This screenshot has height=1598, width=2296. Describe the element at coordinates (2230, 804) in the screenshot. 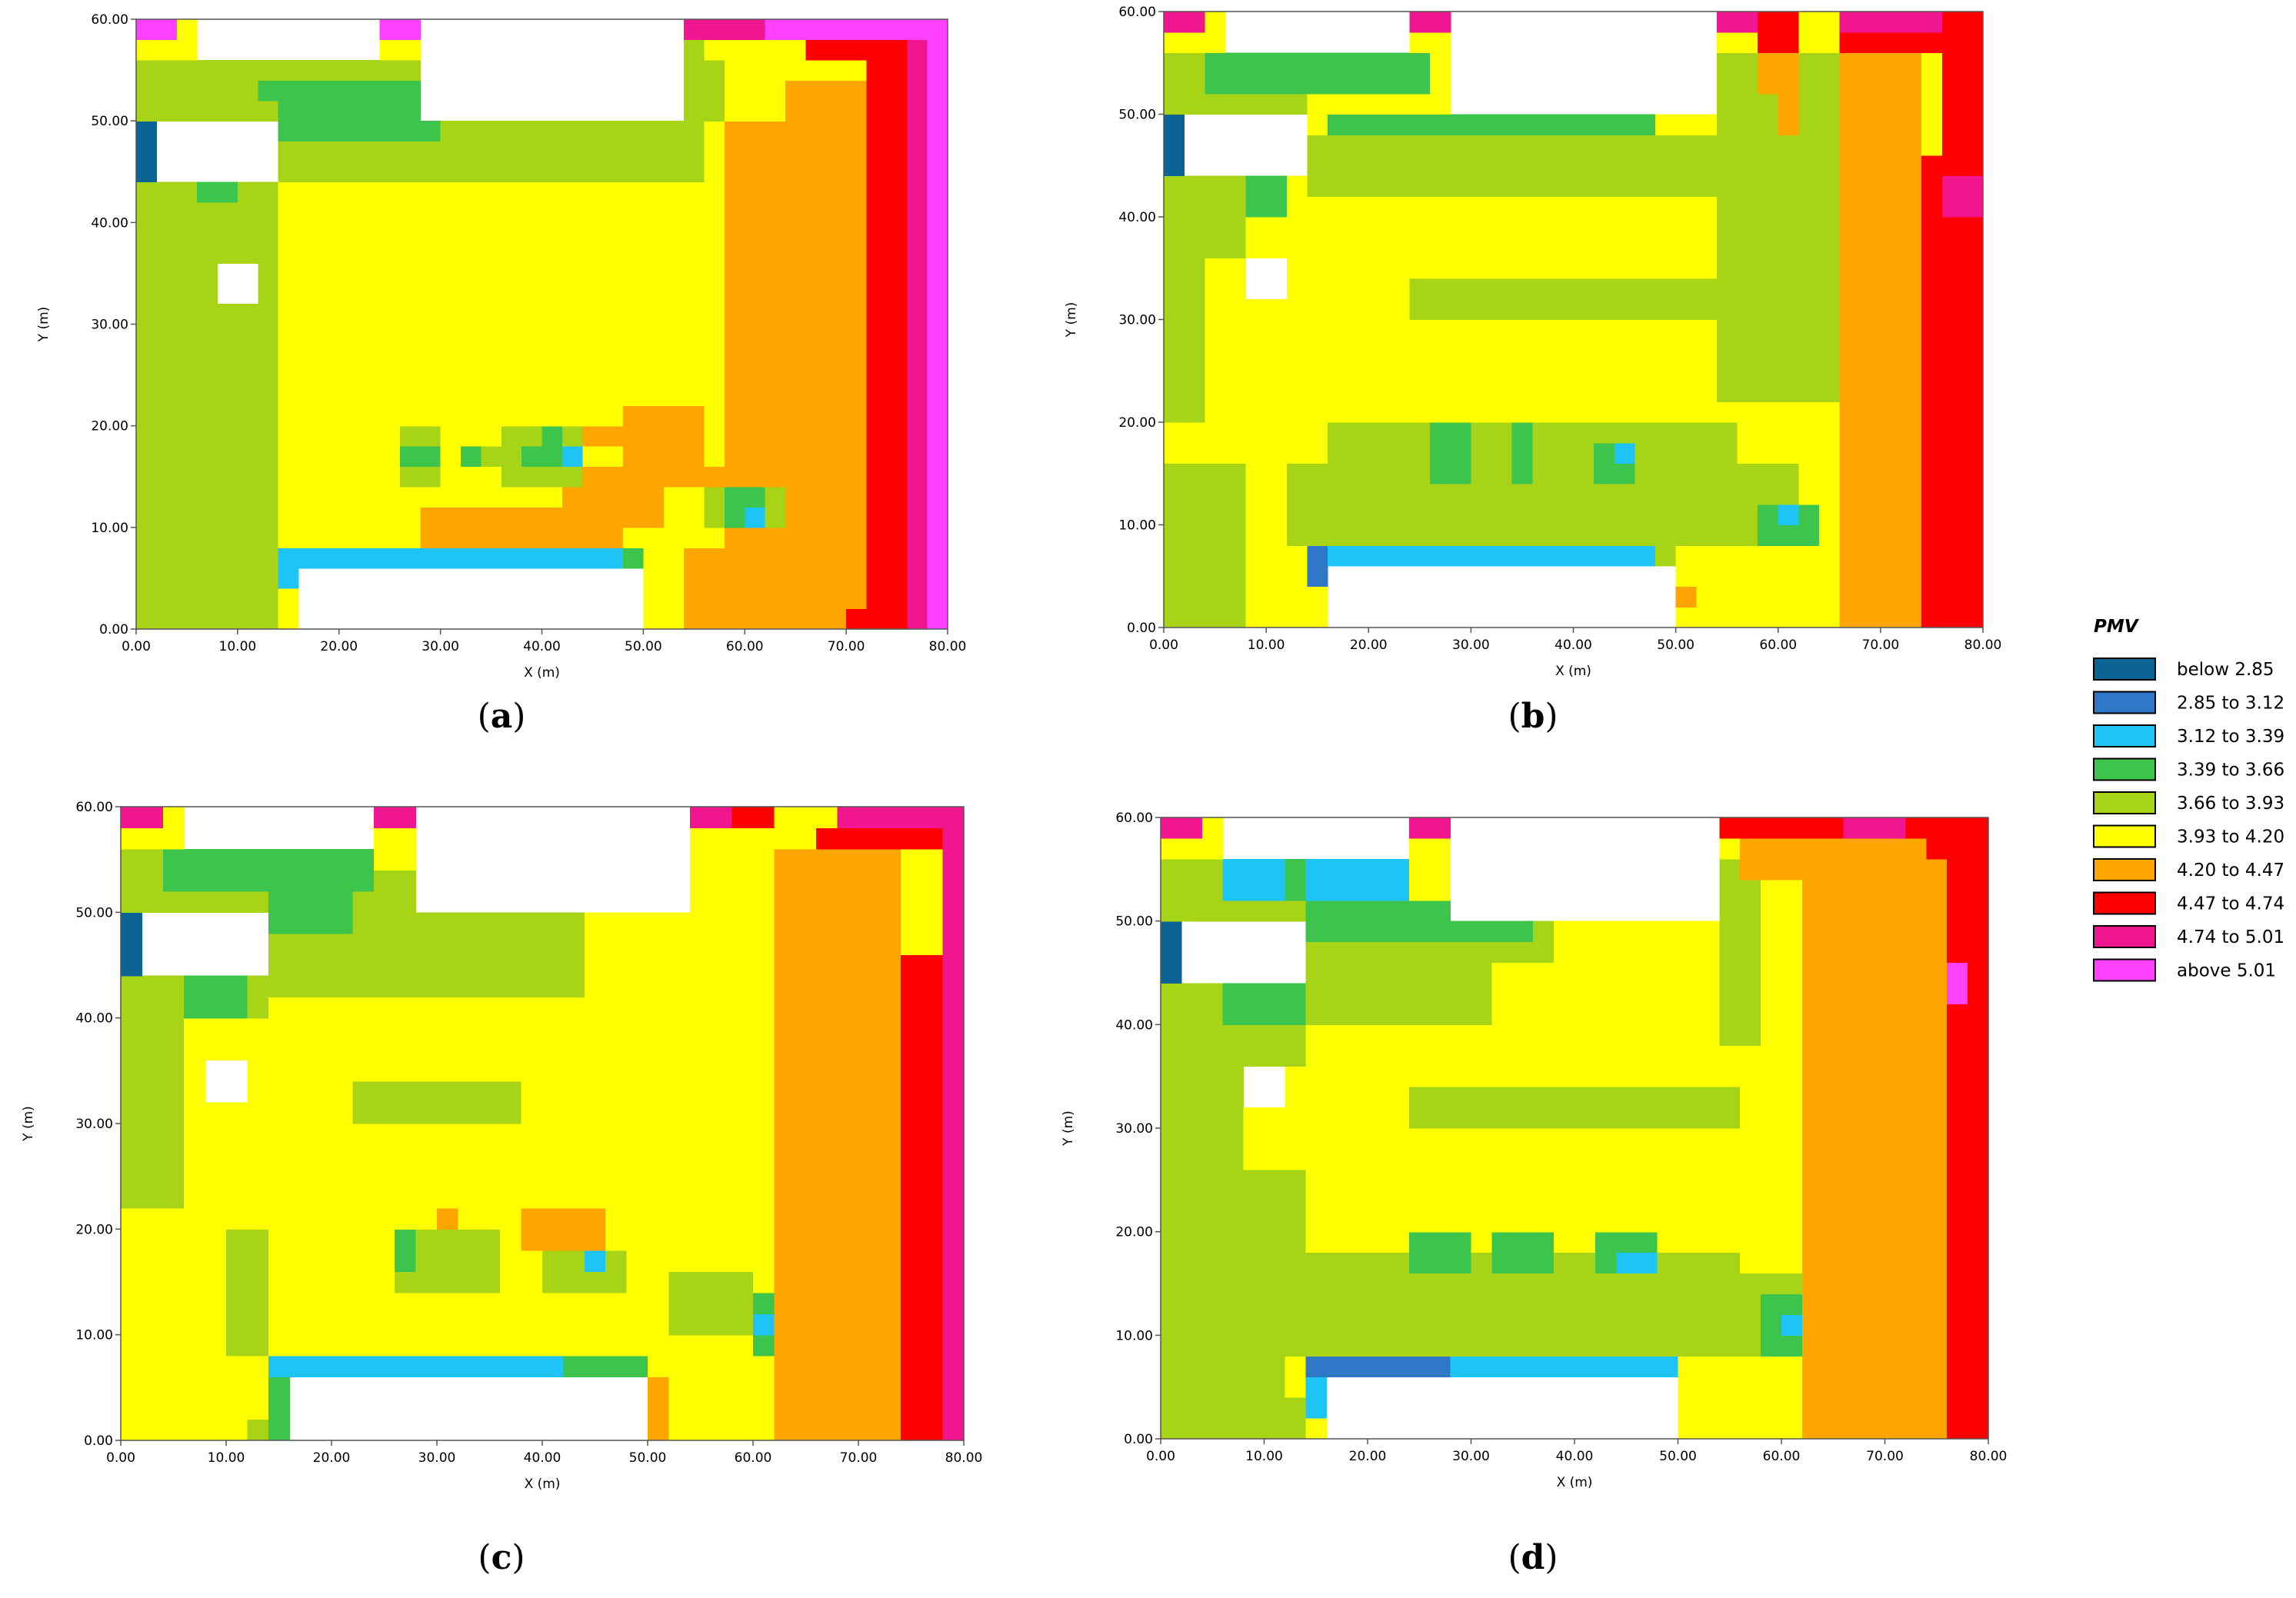

I see `legend-label: 3.66 to 3.93` at that location.